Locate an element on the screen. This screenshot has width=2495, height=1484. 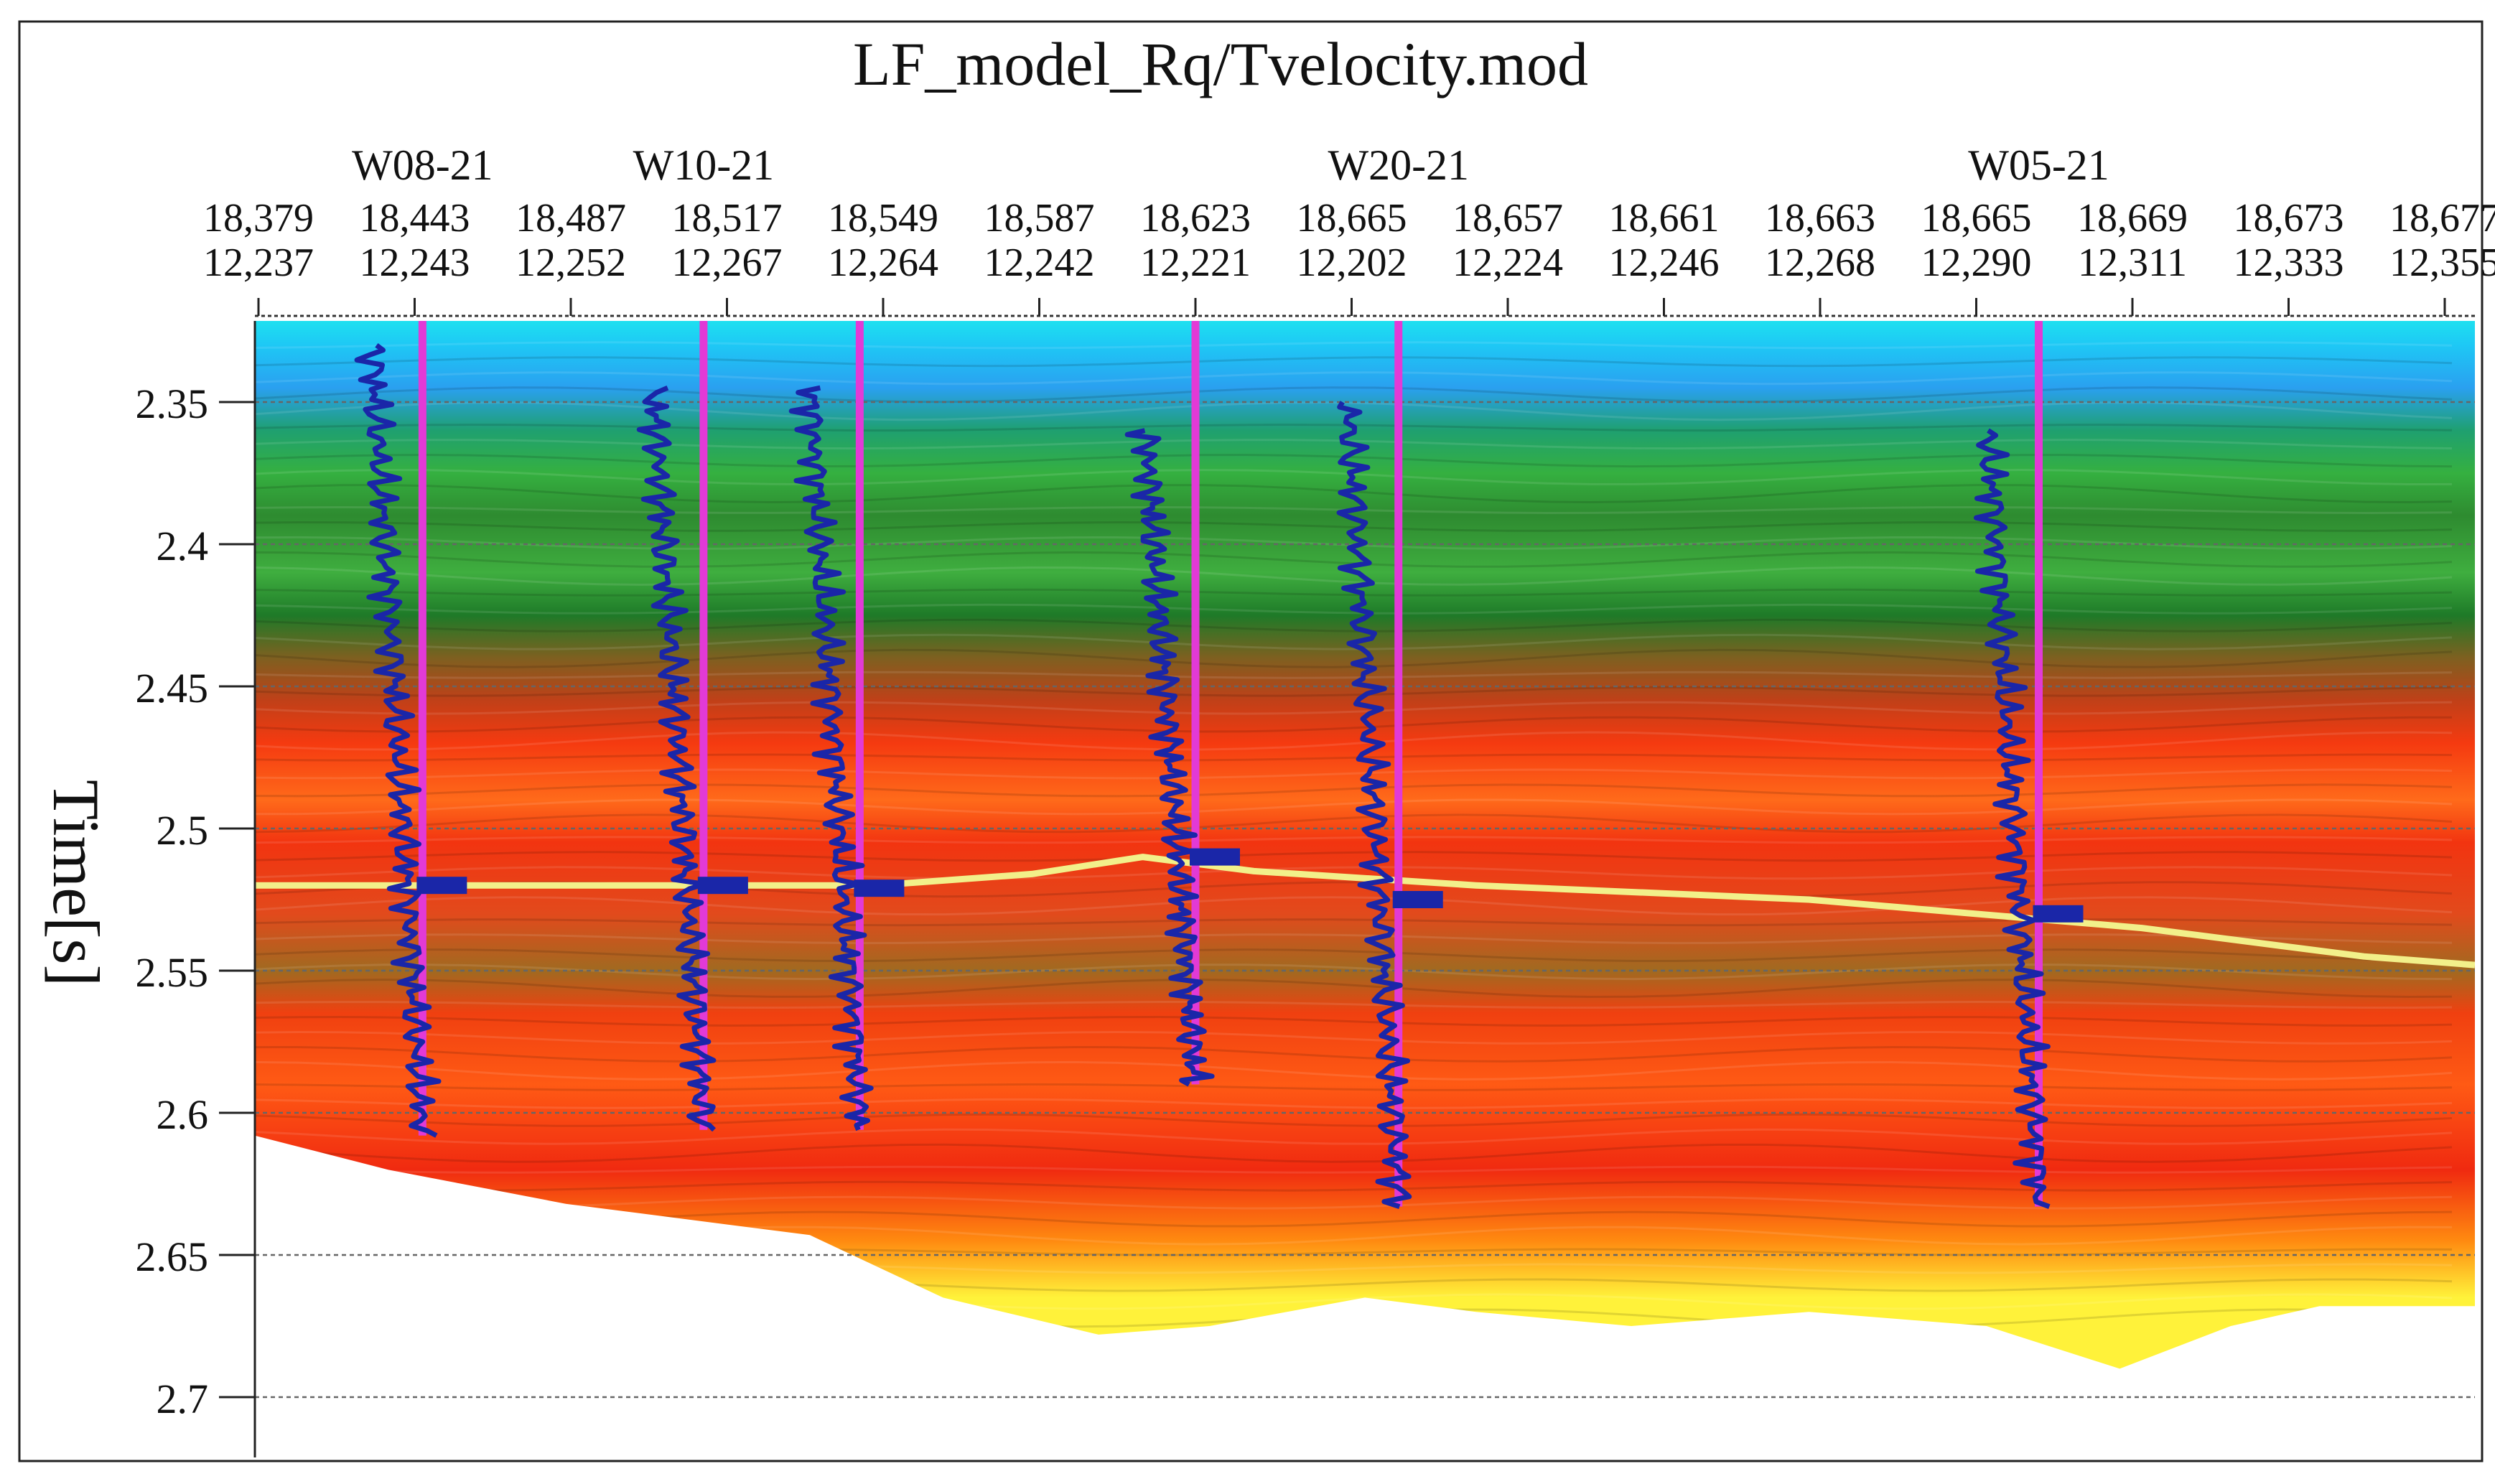
x-tick-label-line2: 12,252 is located at coordinates (571, 263).